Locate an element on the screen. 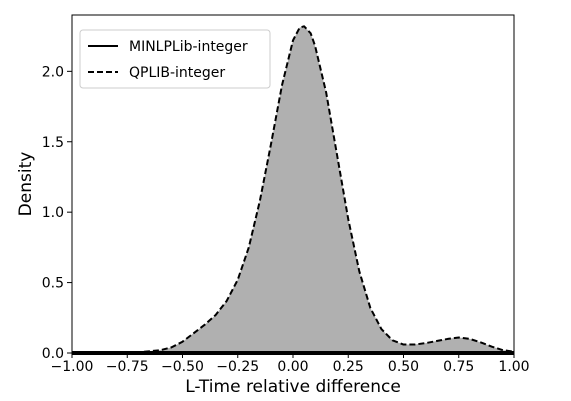 This screenshot has width=571, height=401. y-tick-label: 0.0 is located at coordinates (53, 354).